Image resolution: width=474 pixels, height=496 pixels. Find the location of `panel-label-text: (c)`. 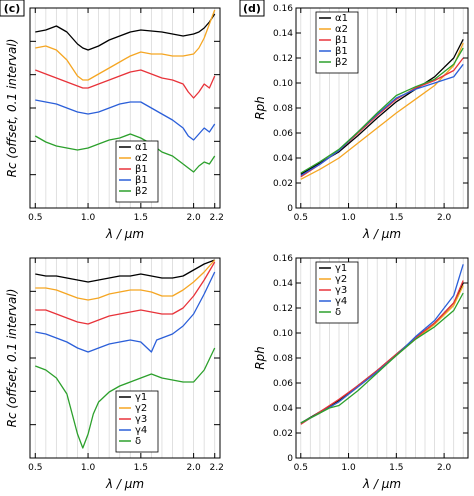

panel-label-text: (c) is located at coordinates (12, 8).